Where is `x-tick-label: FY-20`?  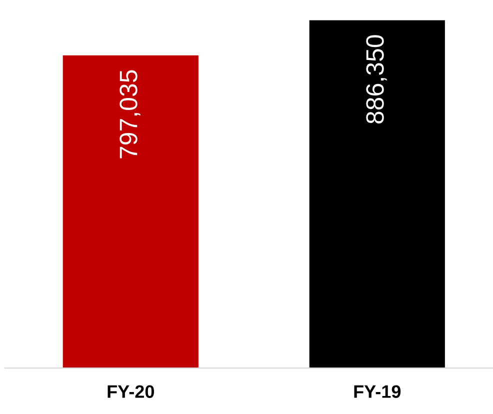 x-tick-label: FY-20 is located at coordinates (131, 391).